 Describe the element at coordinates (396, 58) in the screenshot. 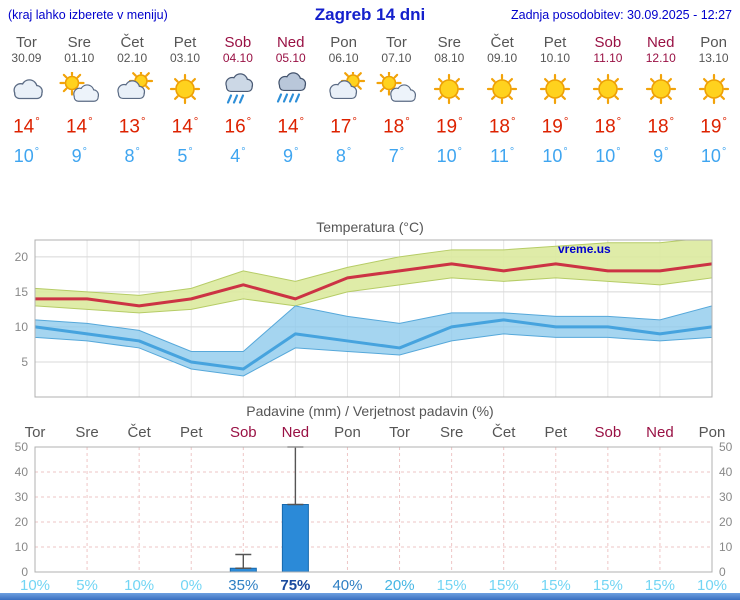

I see `day-date: 07.10` at that location.